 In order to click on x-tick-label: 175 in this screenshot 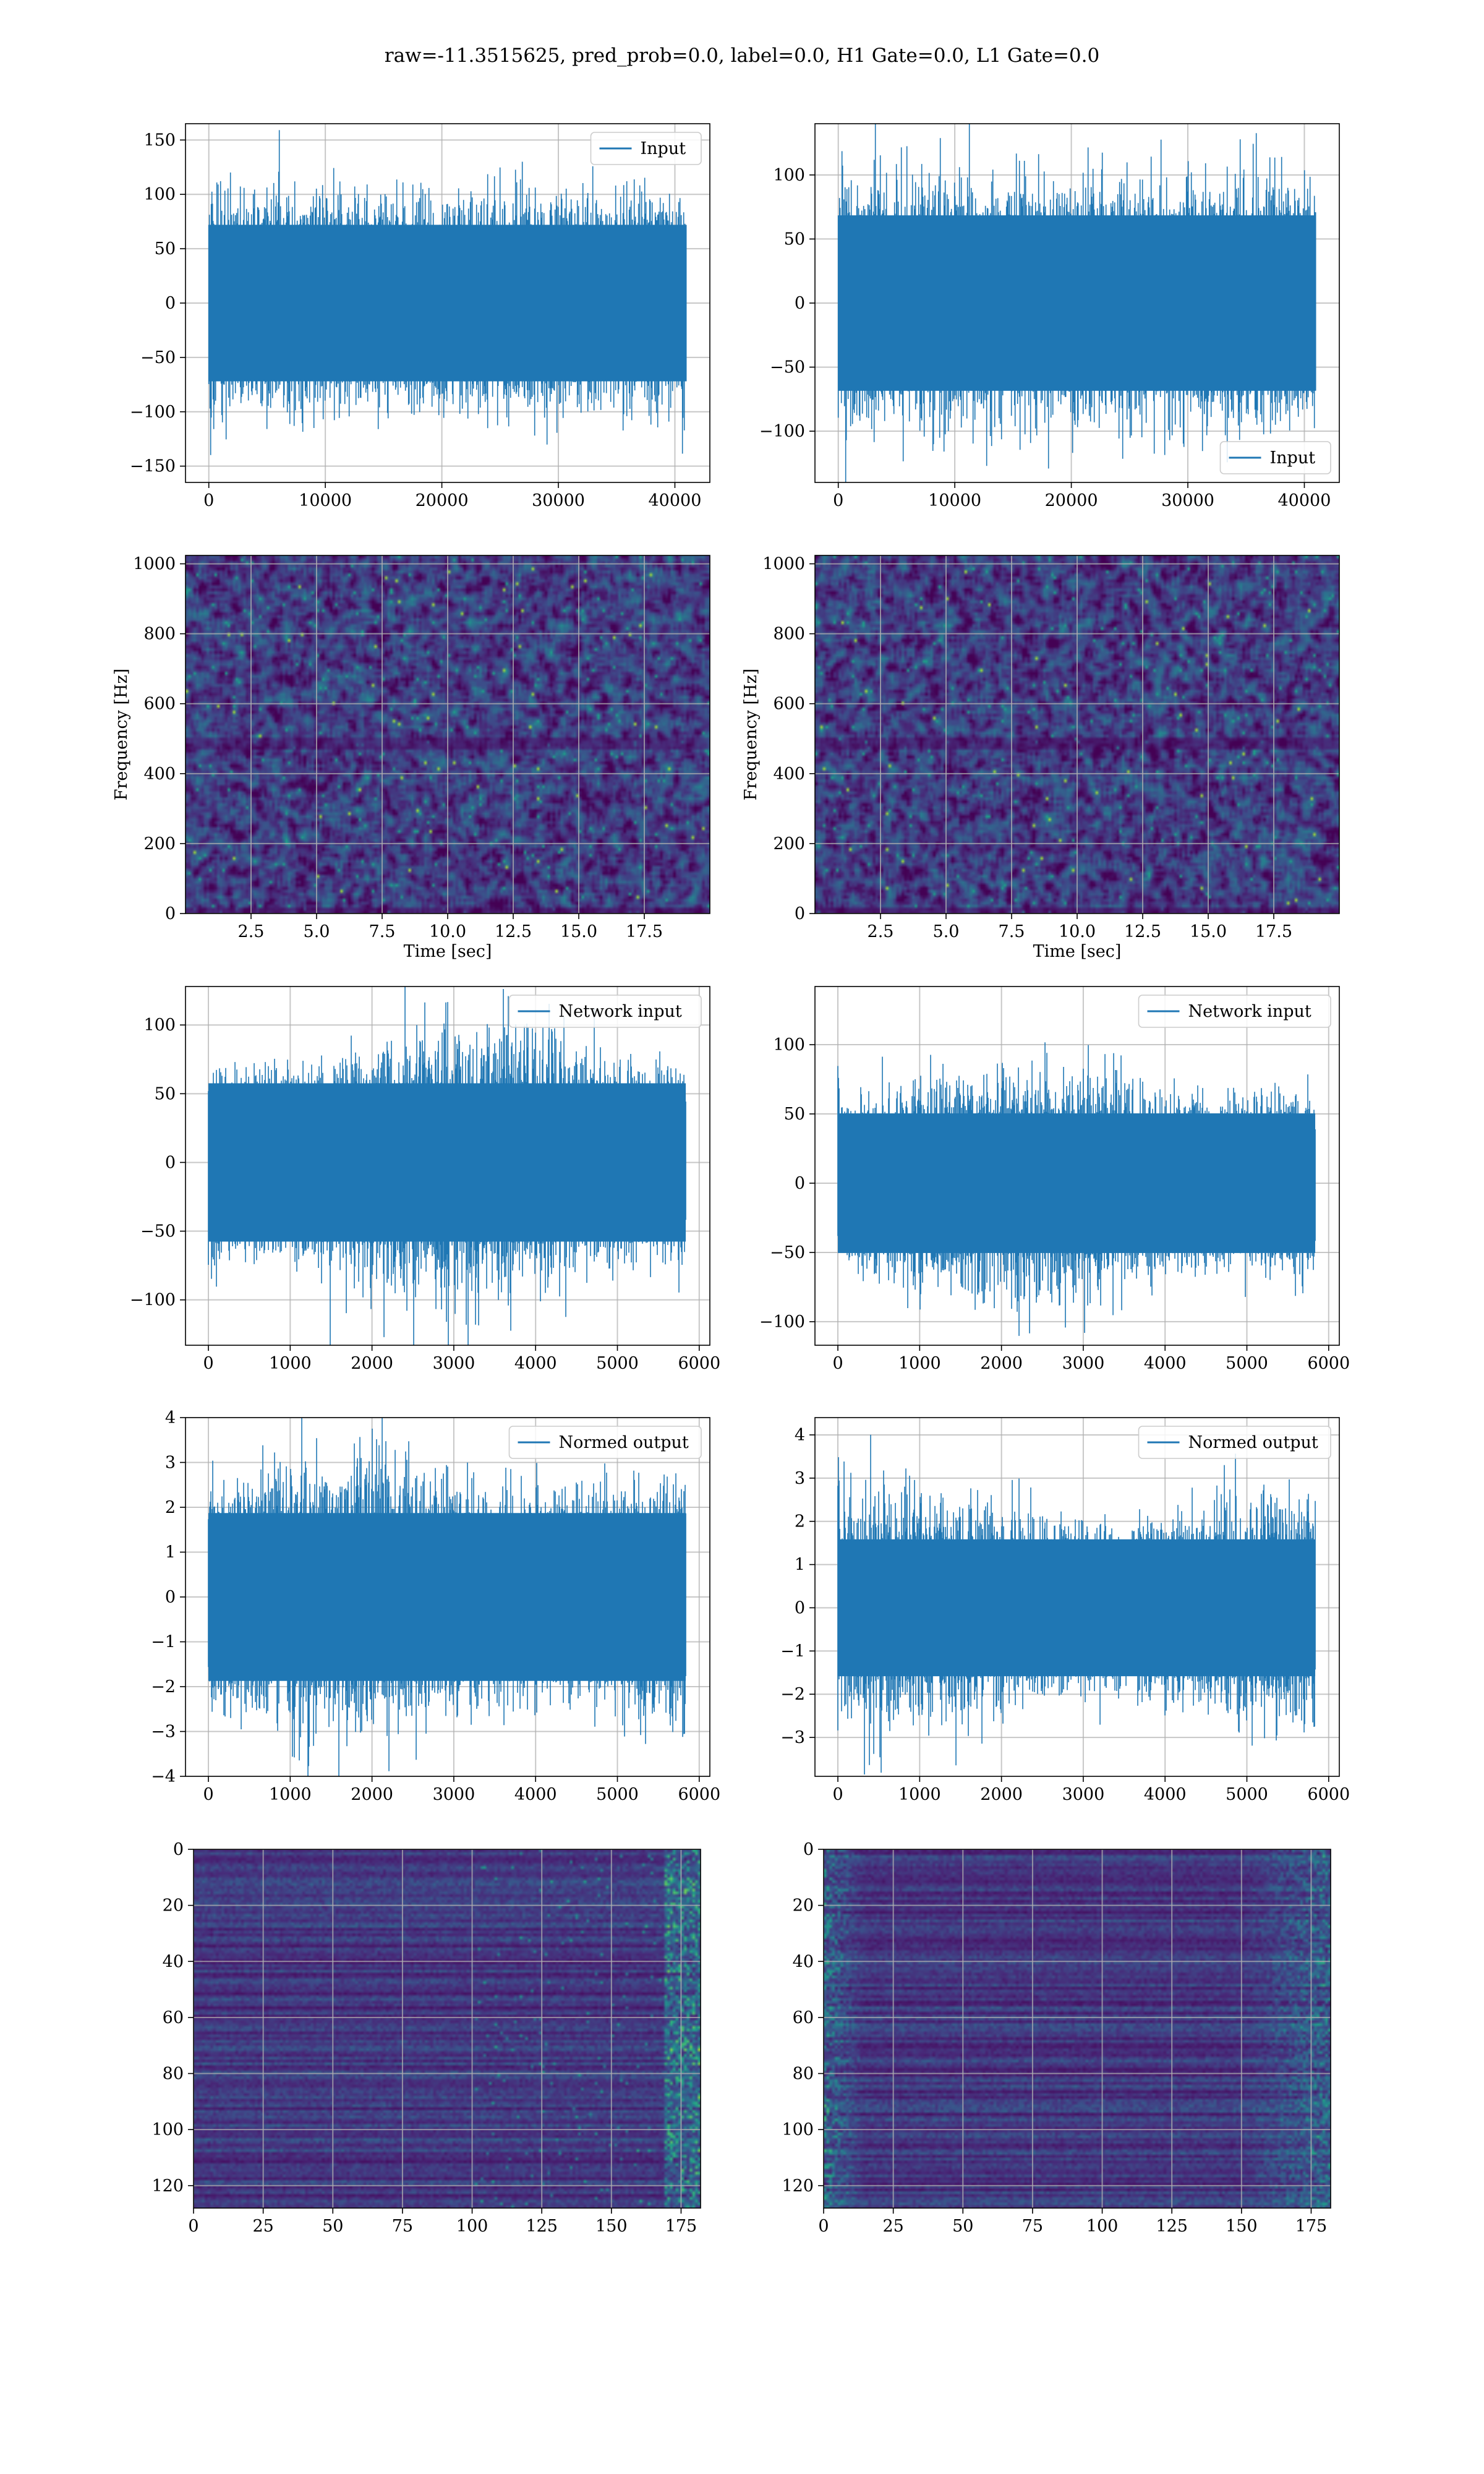, I will do `click(681, 2226)`.